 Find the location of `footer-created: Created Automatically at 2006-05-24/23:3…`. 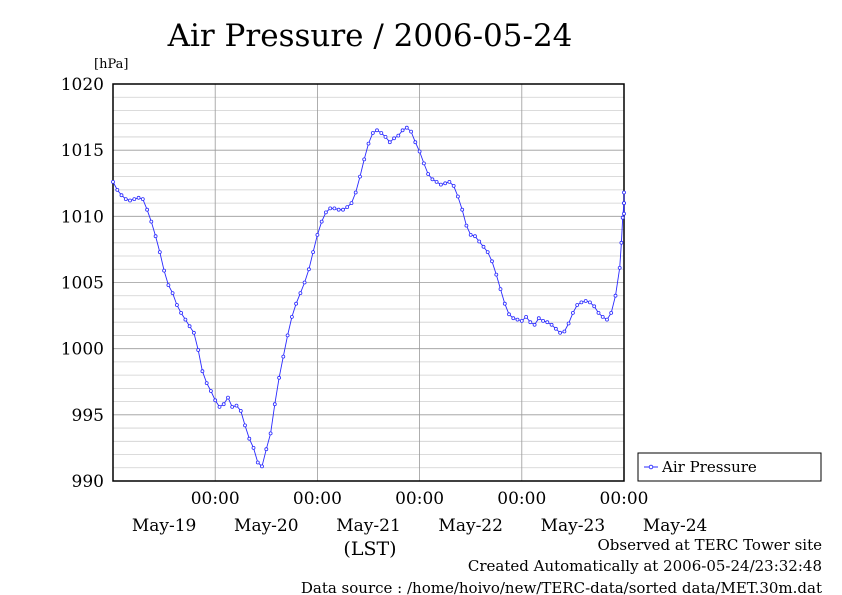

footer-created: Created Automatically at 2006-05-24/23:3… is located at coordinates (645, 566).